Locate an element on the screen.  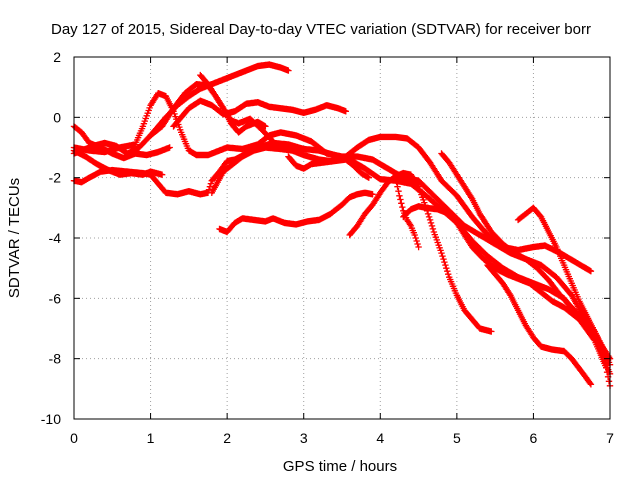
series-s14 is located at coordinates (539, 324).